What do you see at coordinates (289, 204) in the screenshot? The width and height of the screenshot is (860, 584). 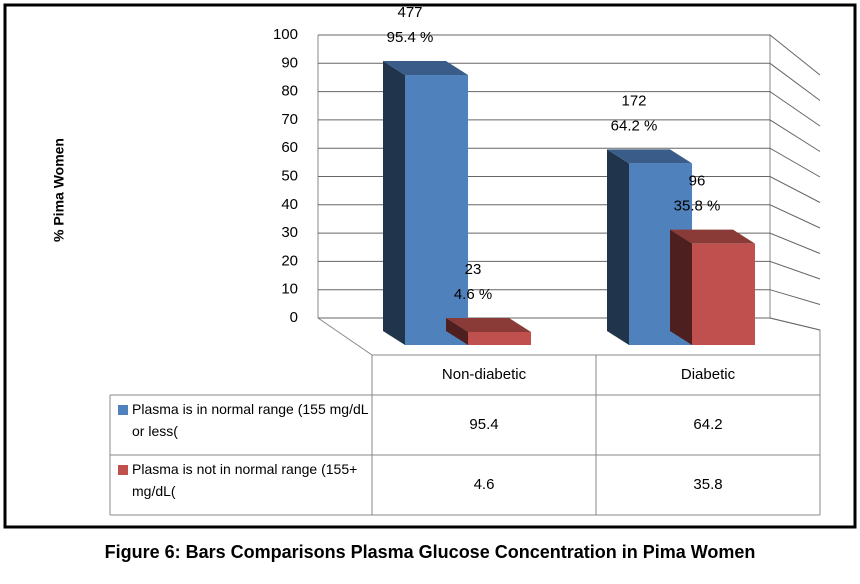 I see `y-tick-label: 40` at bounding box center [289, 204].